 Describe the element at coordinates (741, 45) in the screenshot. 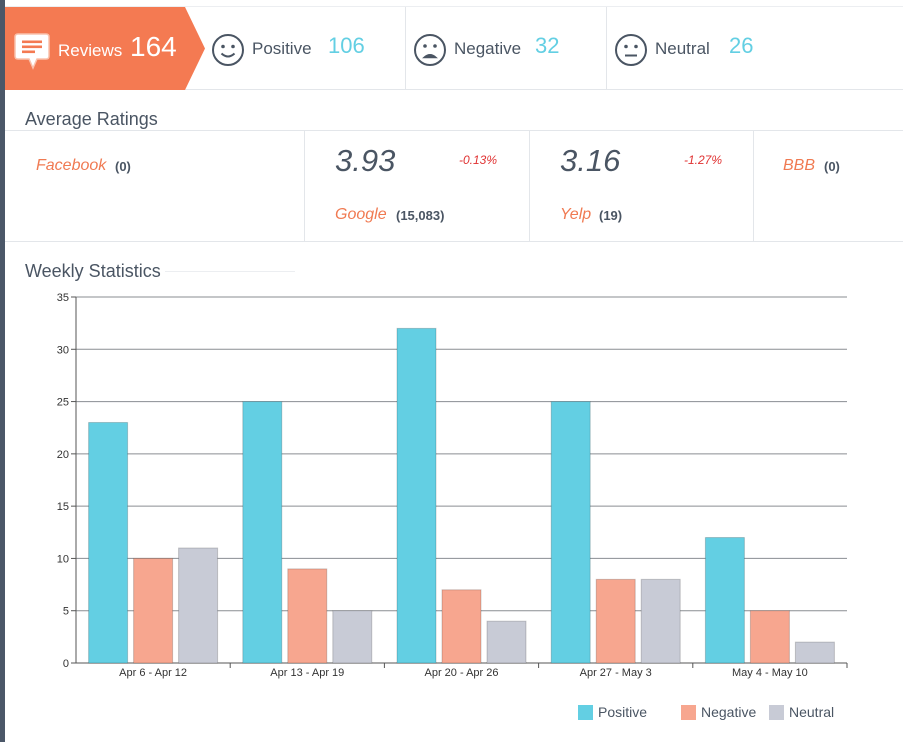

I see `neutral-count: 26` at that location.